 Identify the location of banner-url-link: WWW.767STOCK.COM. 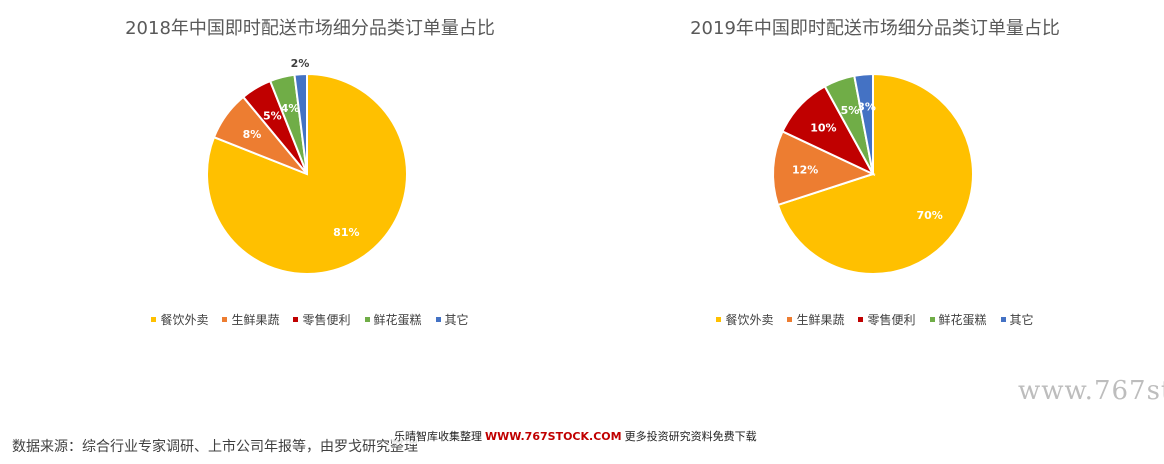
(553, 436).